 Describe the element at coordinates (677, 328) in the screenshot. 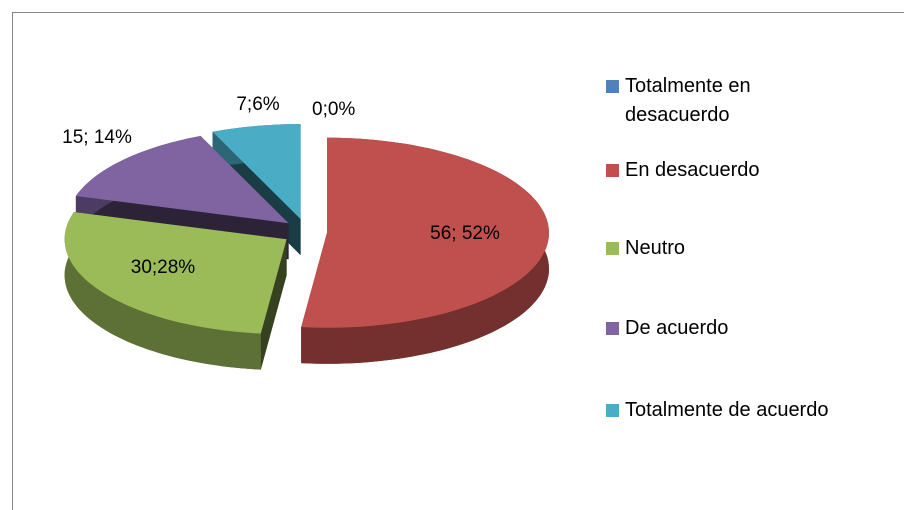

I see `legend-label: De acuerdo` at that location.